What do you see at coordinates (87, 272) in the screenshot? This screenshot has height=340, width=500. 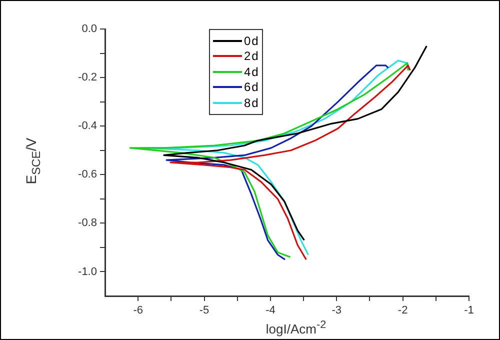 I see `y-tick-label: -1.0` at bounding box center [87, 272].